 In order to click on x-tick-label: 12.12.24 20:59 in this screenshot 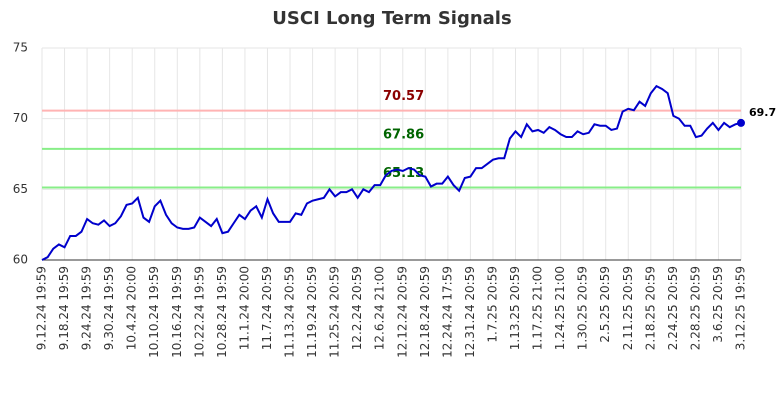, I will do `click(402, 312)`.